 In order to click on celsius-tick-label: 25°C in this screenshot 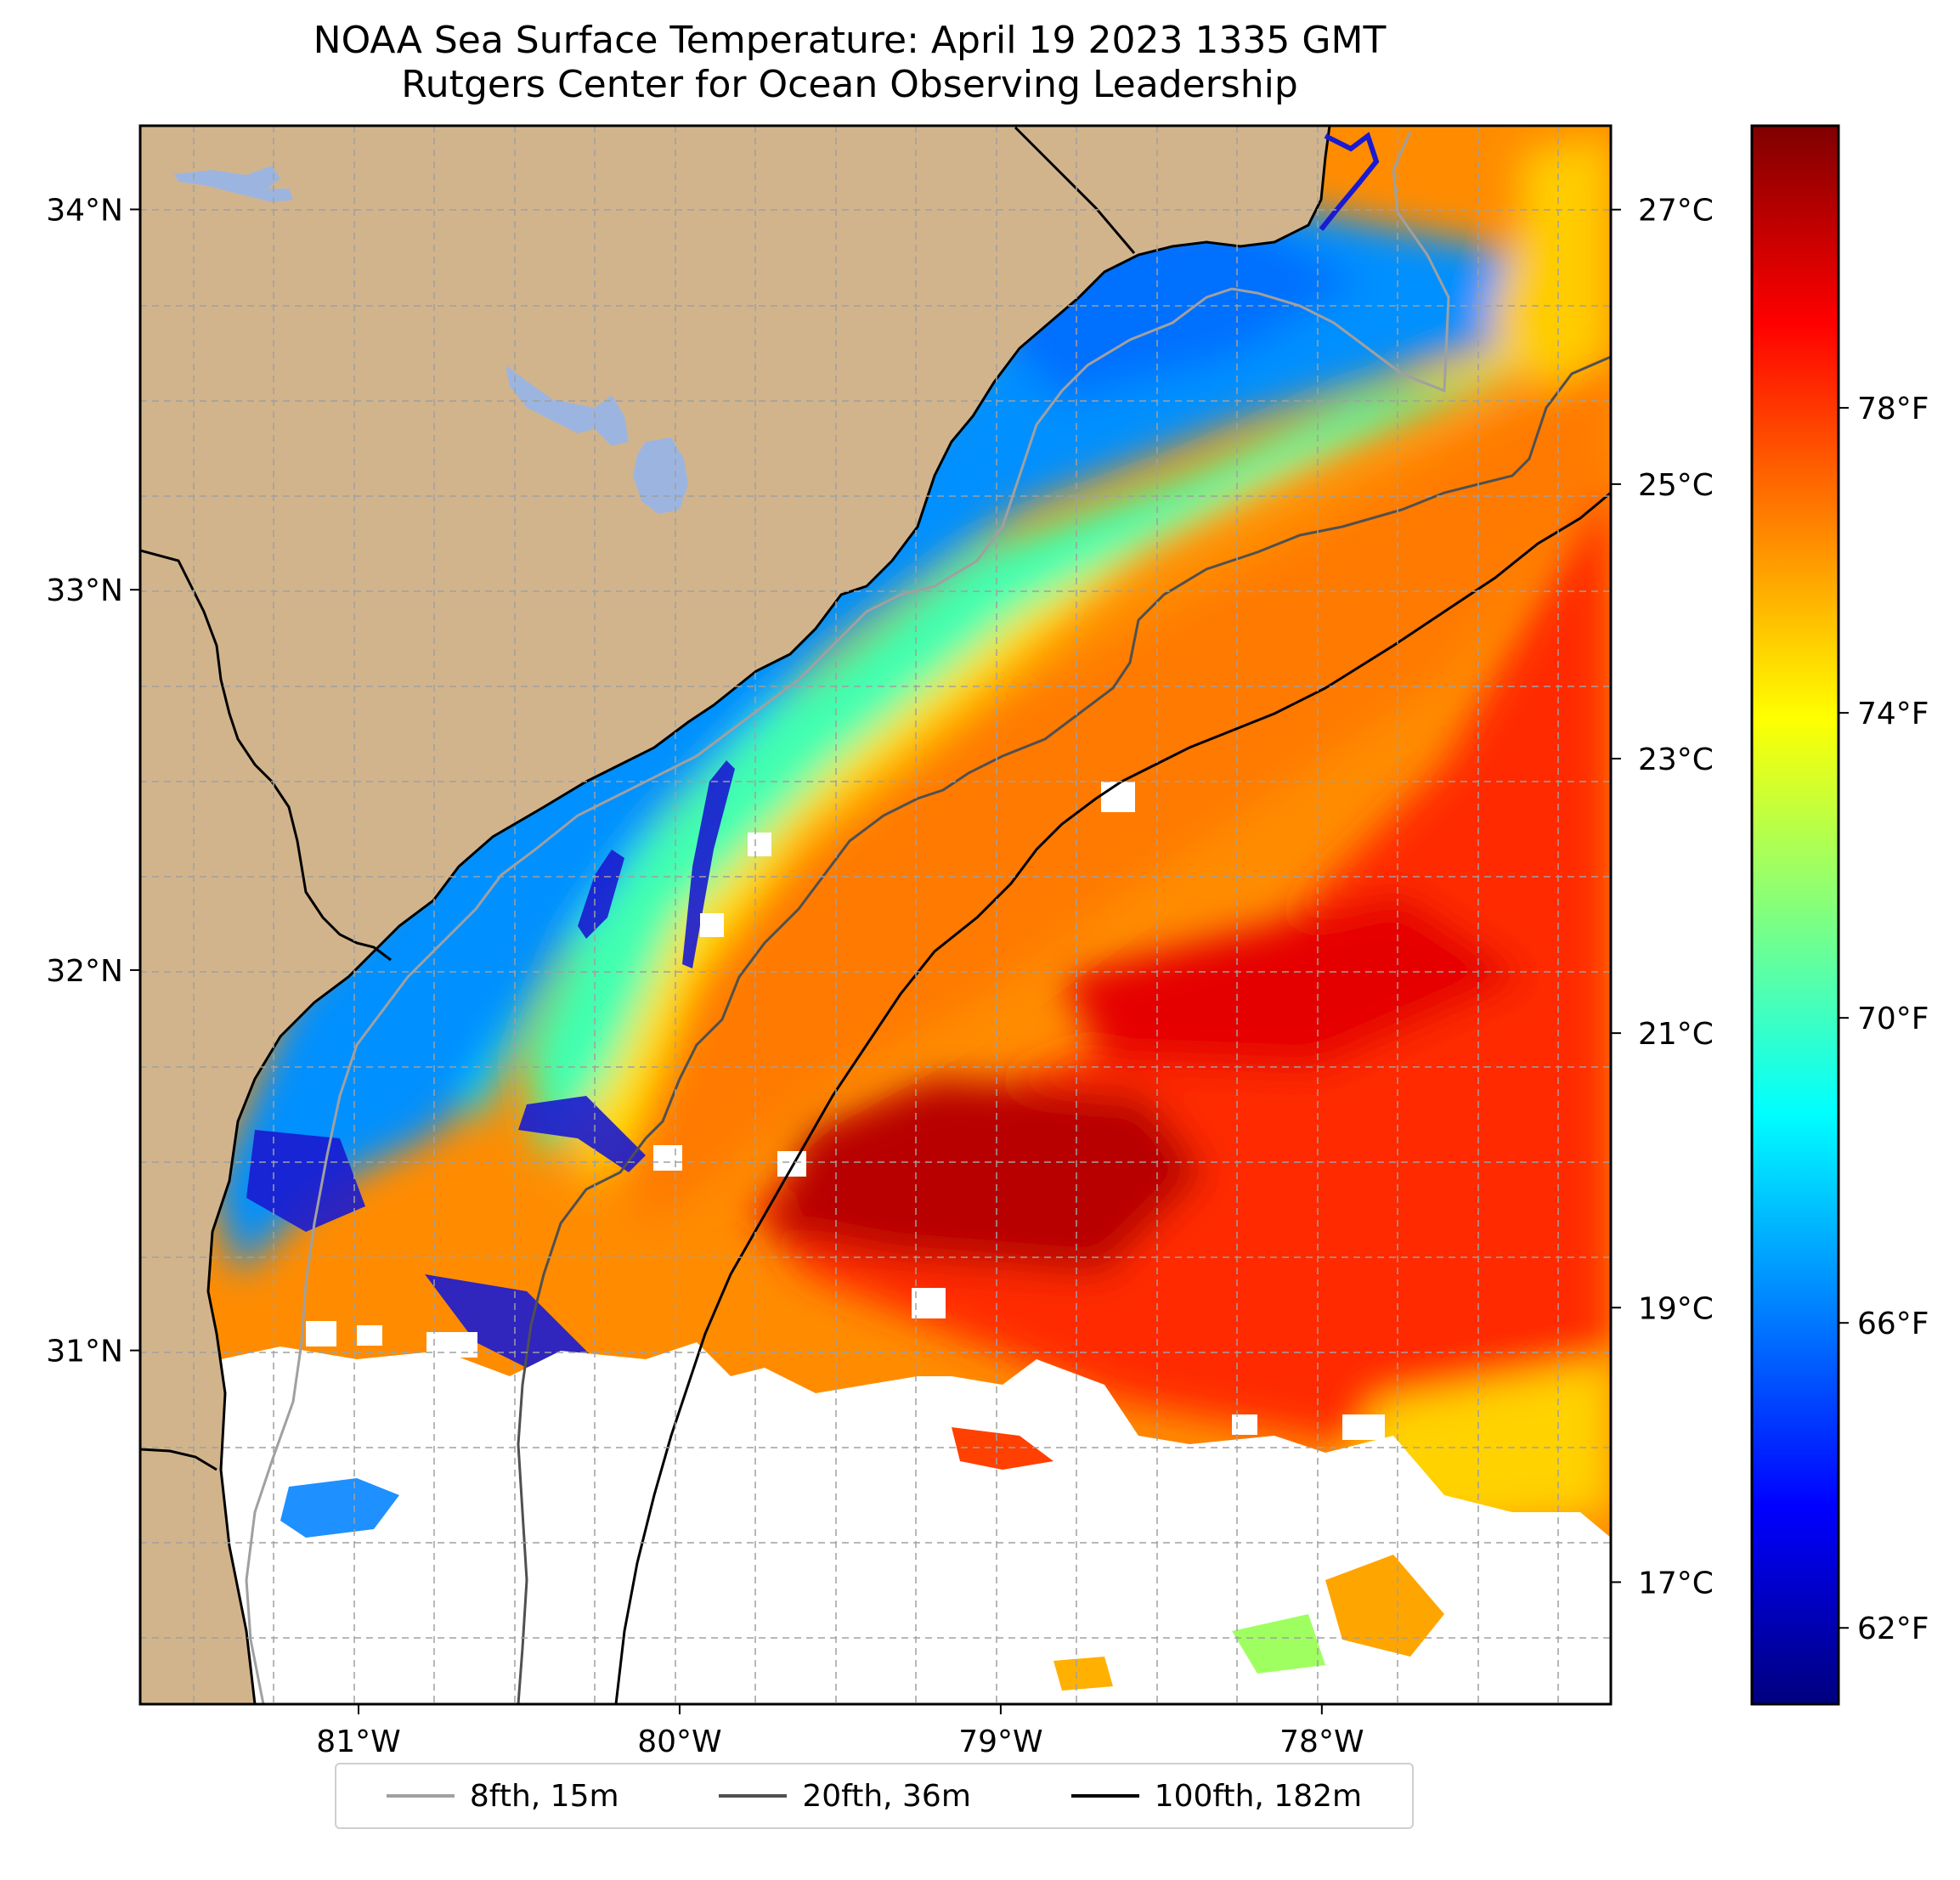, I will do `click(1676, 485)`.